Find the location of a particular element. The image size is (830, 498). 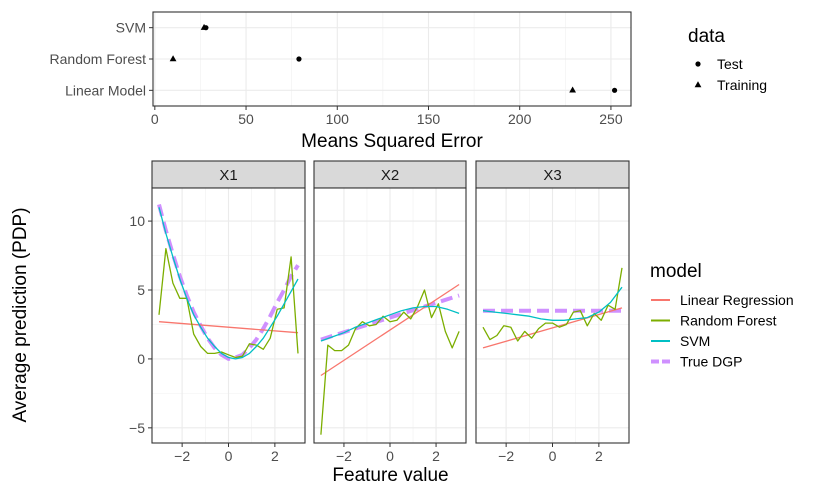

point-training-random-forest is located at coordinates (173, 58).